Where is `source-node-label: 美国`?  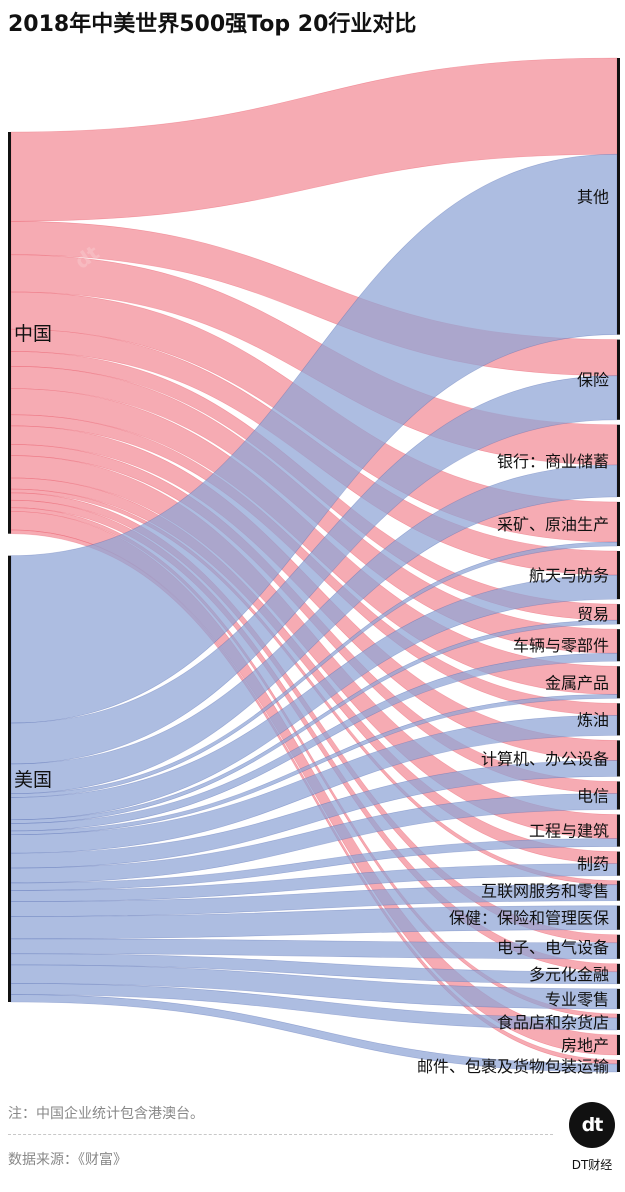
source-node-label: 美国 is located at coordinates (33, 780).